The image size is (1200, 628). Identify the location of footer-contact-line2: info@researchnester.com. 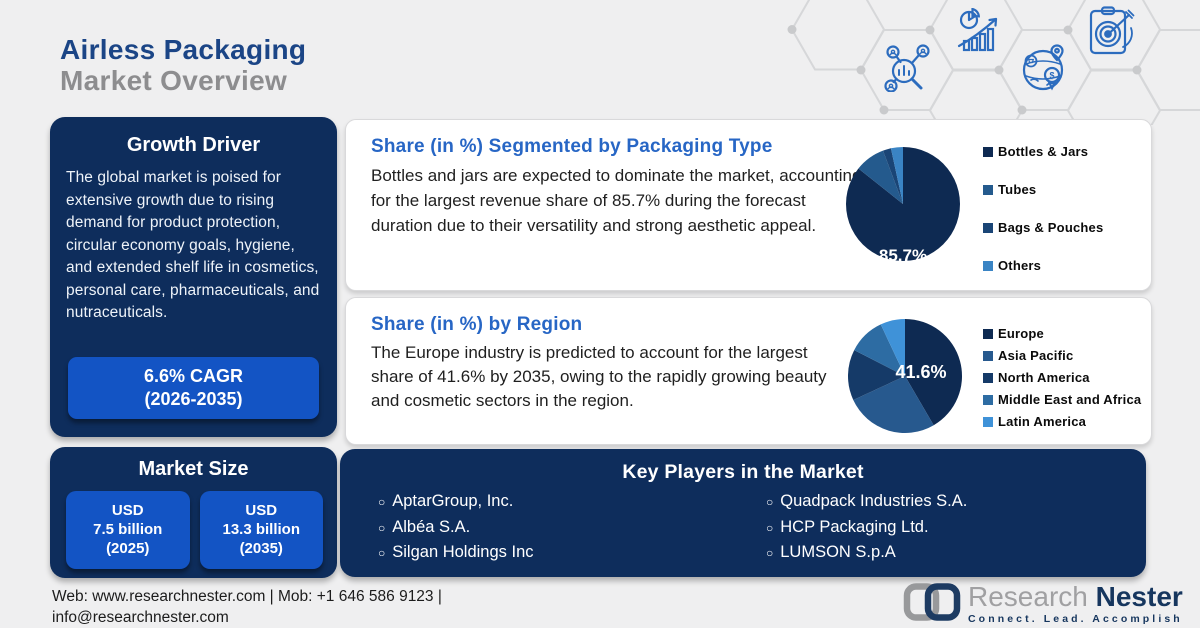
(140, 617).